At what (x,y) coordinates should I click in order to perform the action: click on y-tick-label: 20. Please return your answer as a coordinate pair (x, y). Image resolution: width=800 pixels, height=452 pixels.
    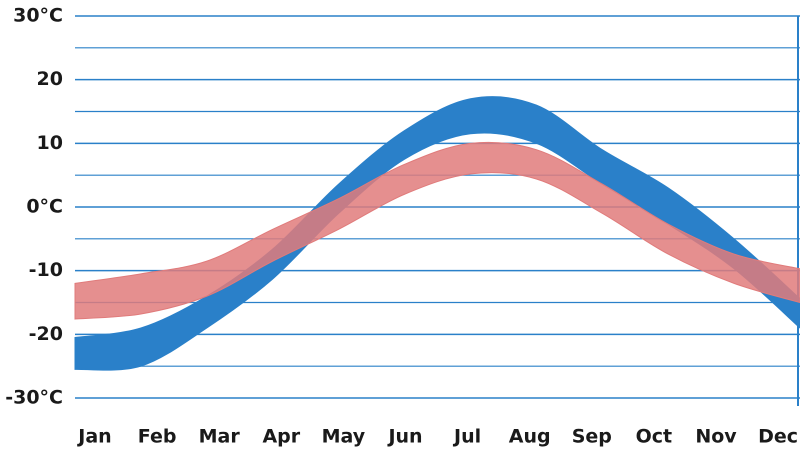
    Looking at the image, I should click on (50, 79).